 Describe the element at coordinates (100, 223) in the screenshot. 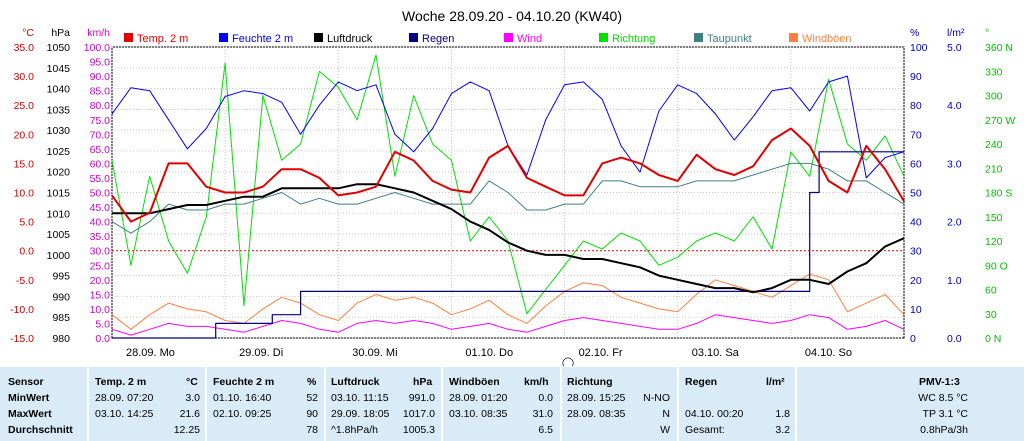

I see `wind-axis-tick: 40.0` at that location.